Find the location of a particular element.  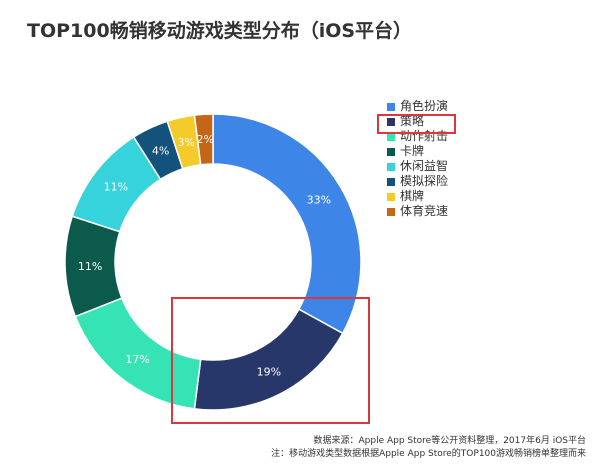

legend-label-0: 角色扮演 is located at coordinates (424, 106).